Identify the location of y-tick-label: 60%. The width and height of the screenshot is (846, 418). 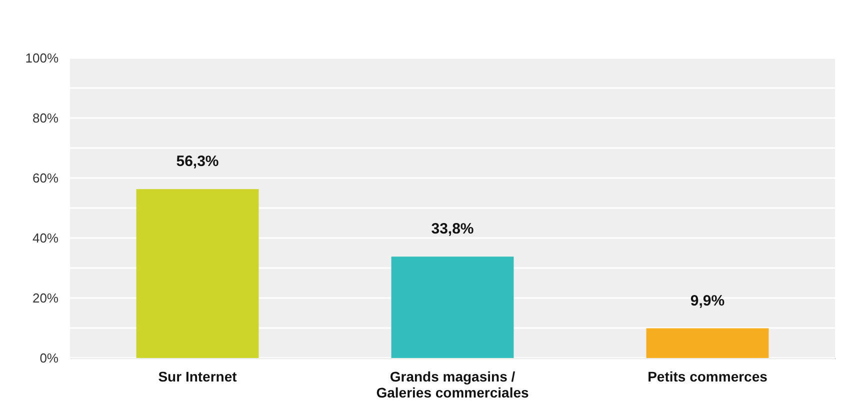
(45, 178).